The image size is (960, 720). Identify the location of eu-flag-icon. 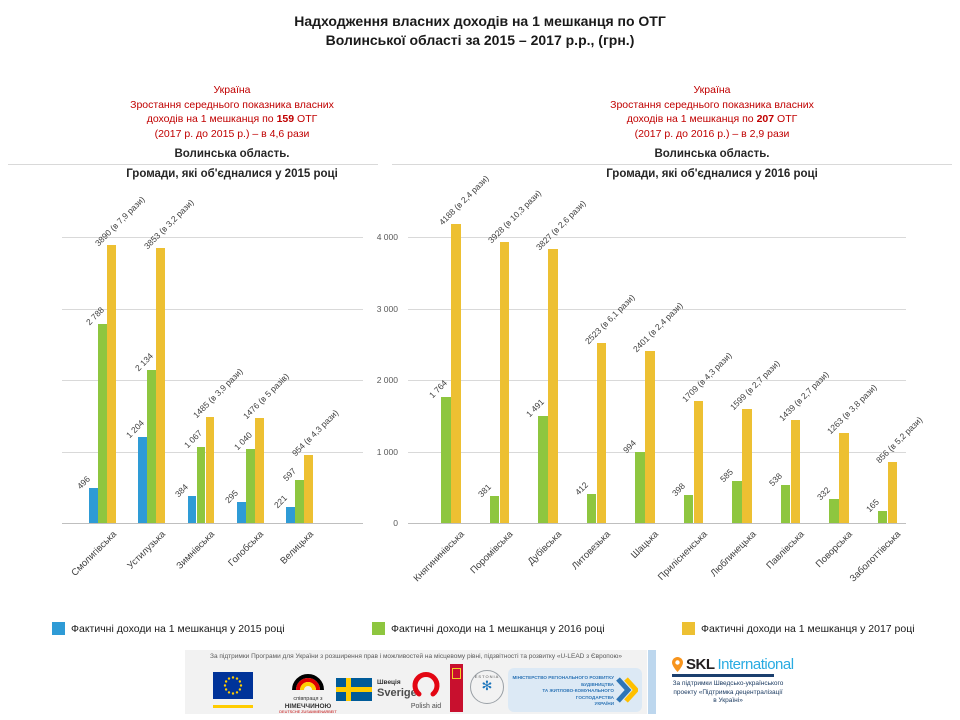
(233, 685).